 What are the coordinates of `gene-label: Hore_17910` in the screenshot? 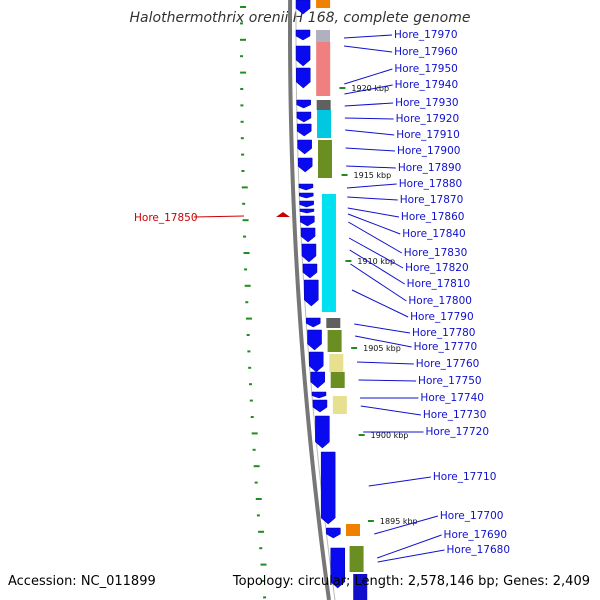 It's located at (428, 135).